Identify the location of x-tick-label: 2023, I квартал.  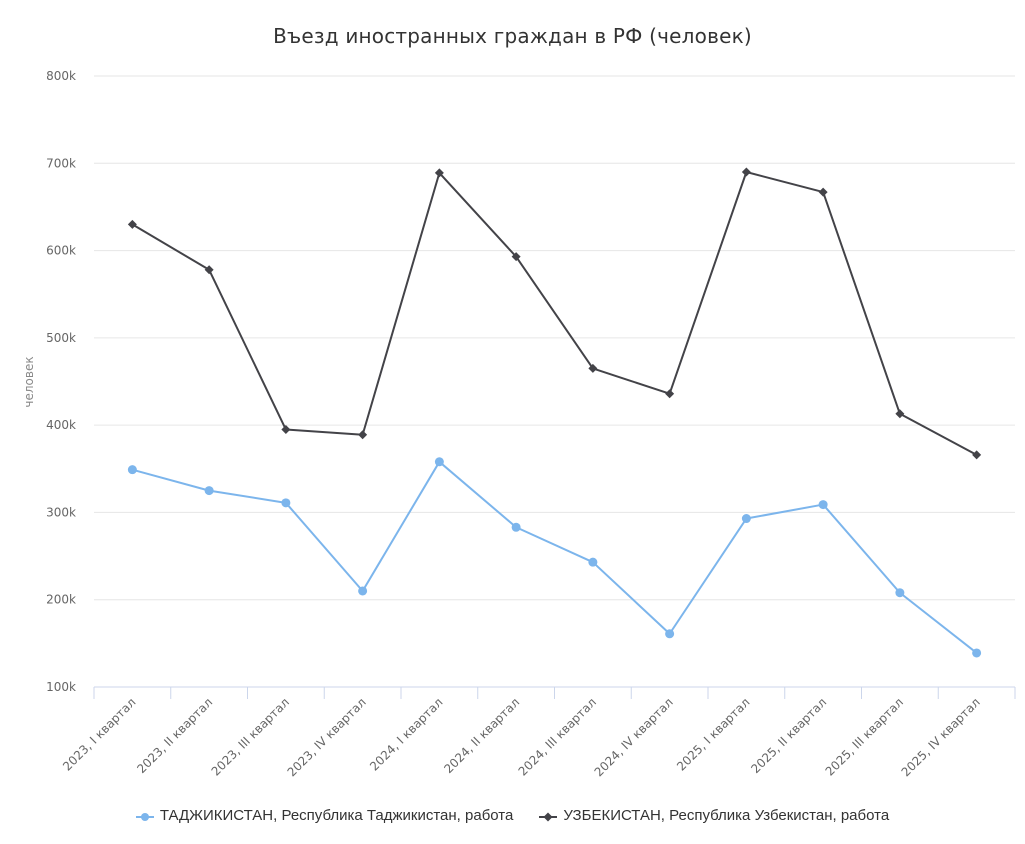
(99, 734).